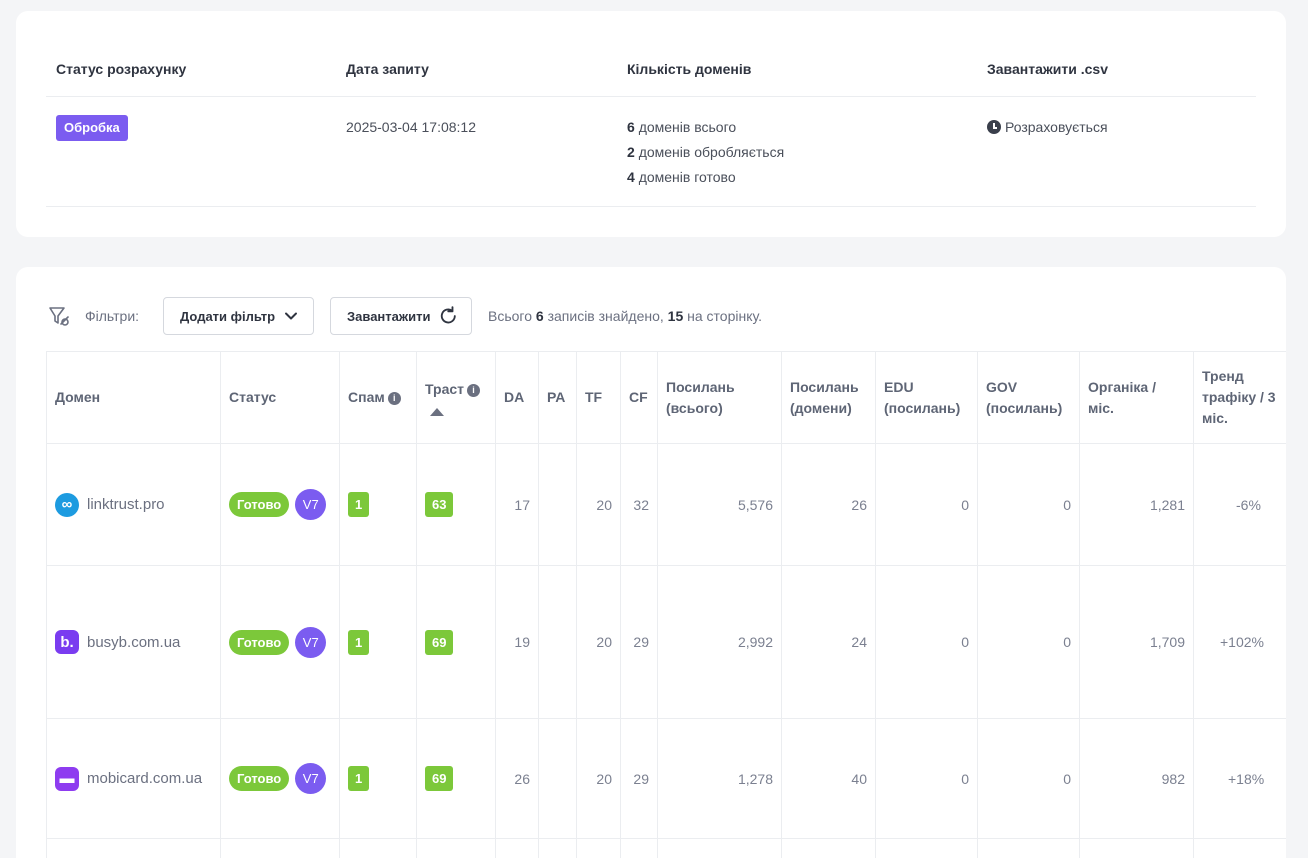 Image resolution: width=1308 pixels, height=858 pixels. Describe the element at coordinates (828, 778) in the screenshot. I see `links-domains-value: 40` at that location.